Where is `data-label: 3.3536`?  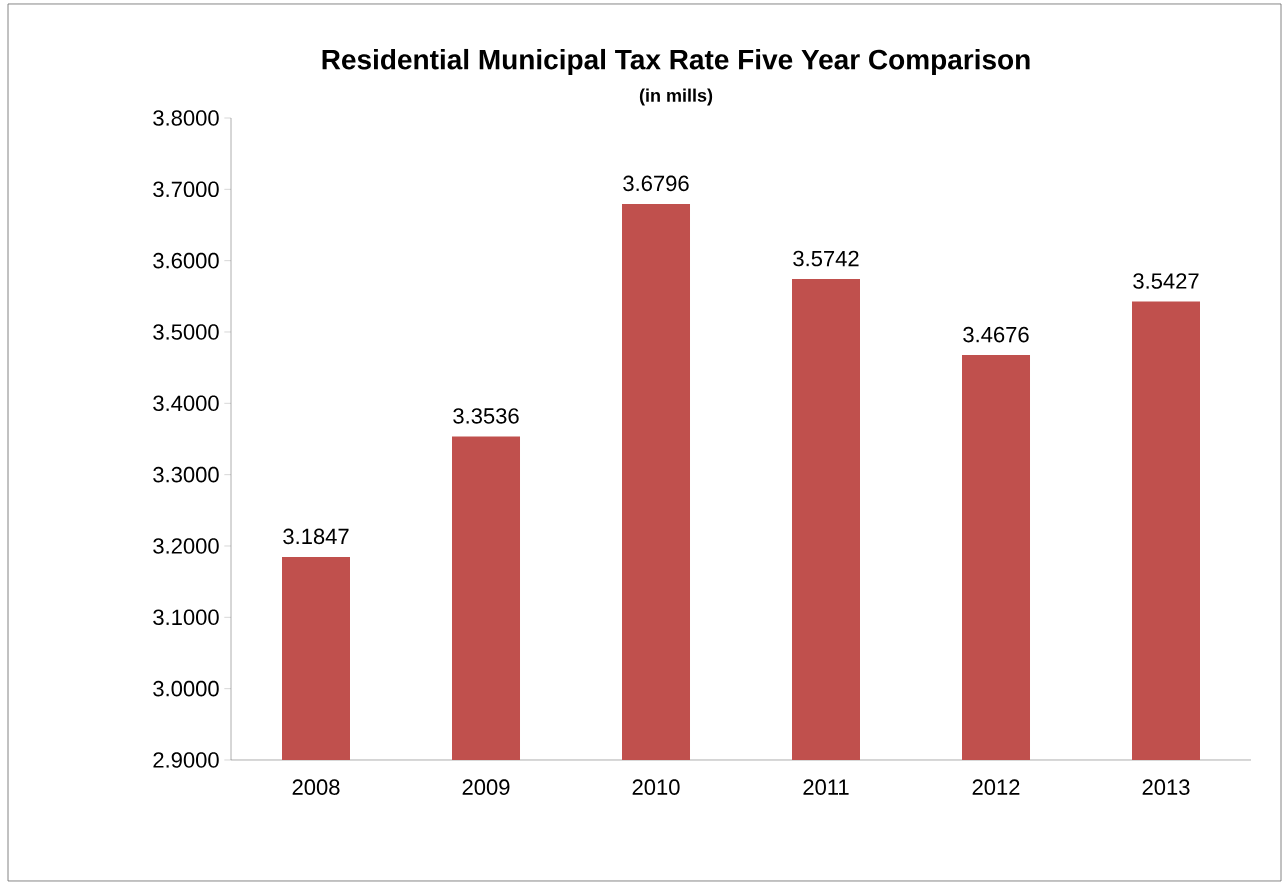
data-label: 3.3536 is located at coordinates (486, 416).